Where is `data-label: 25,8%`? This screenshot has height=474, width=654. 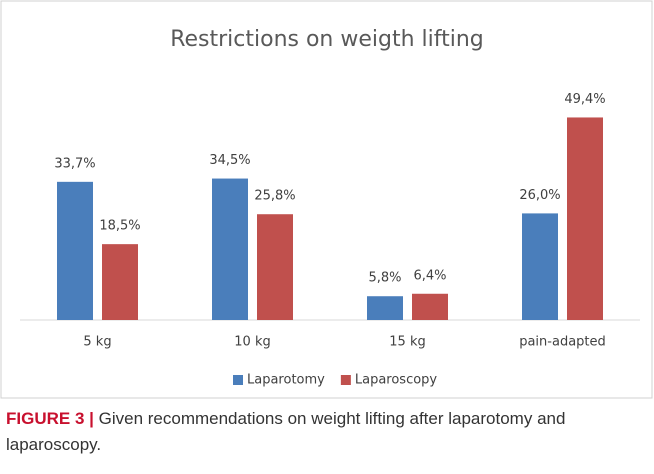
data-label: 25,8% is located at coordinates (274, 196).